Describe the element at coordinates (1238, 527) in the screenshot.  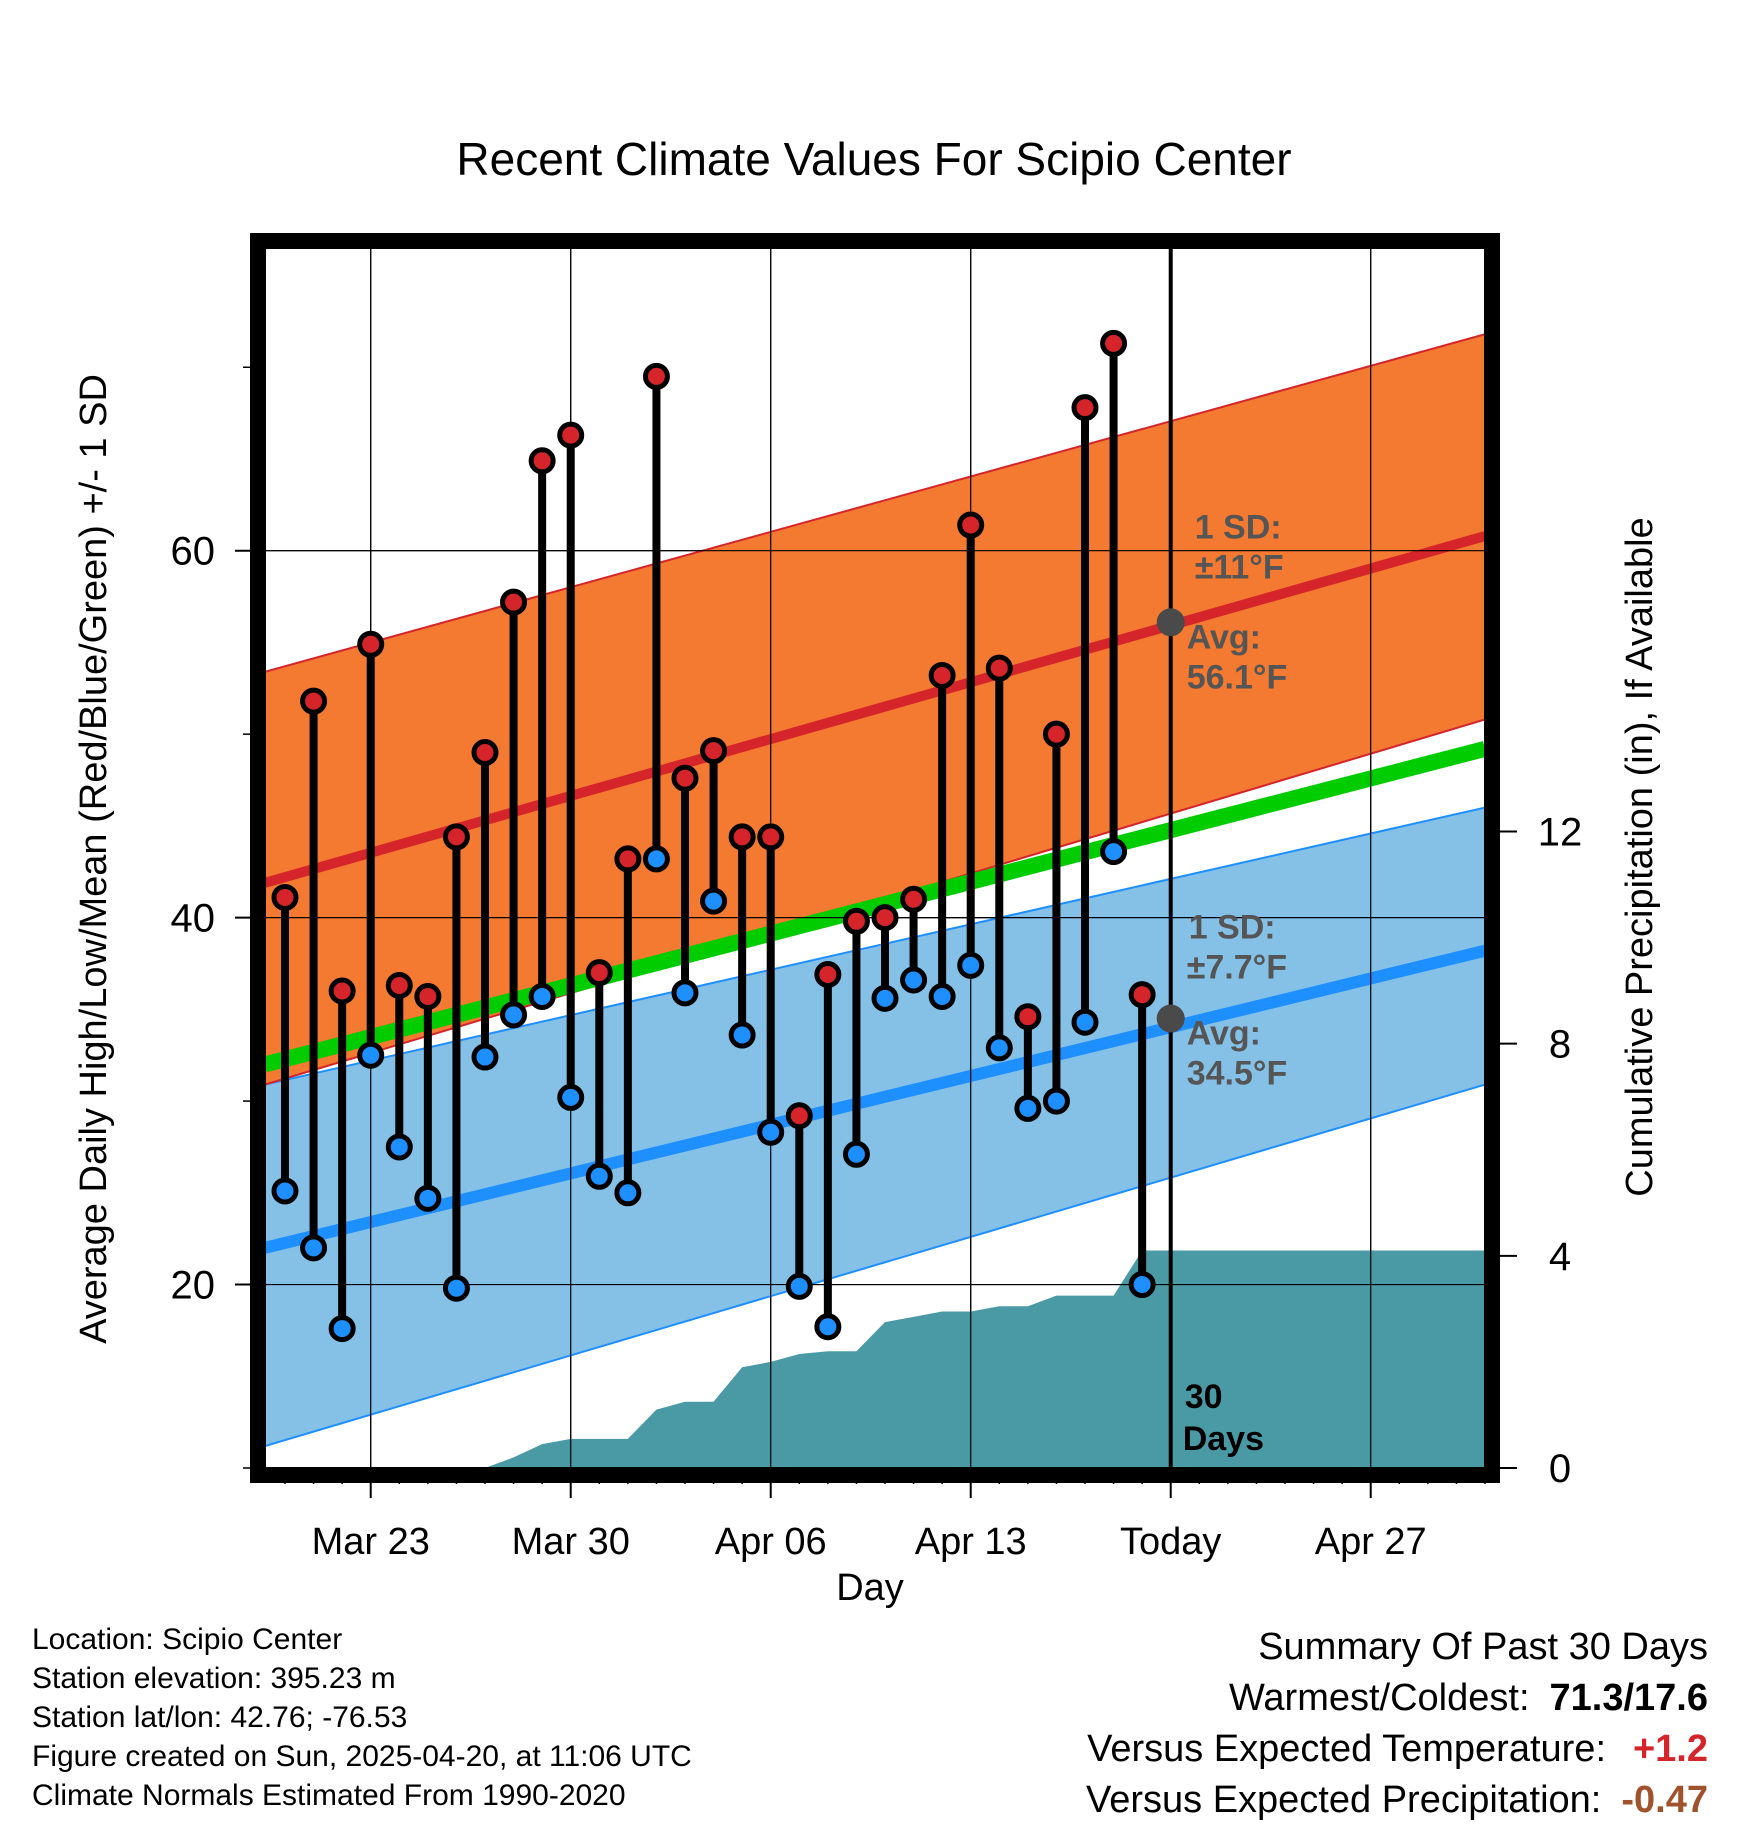
I see `high-sd-label: 1 SD:` at that location.